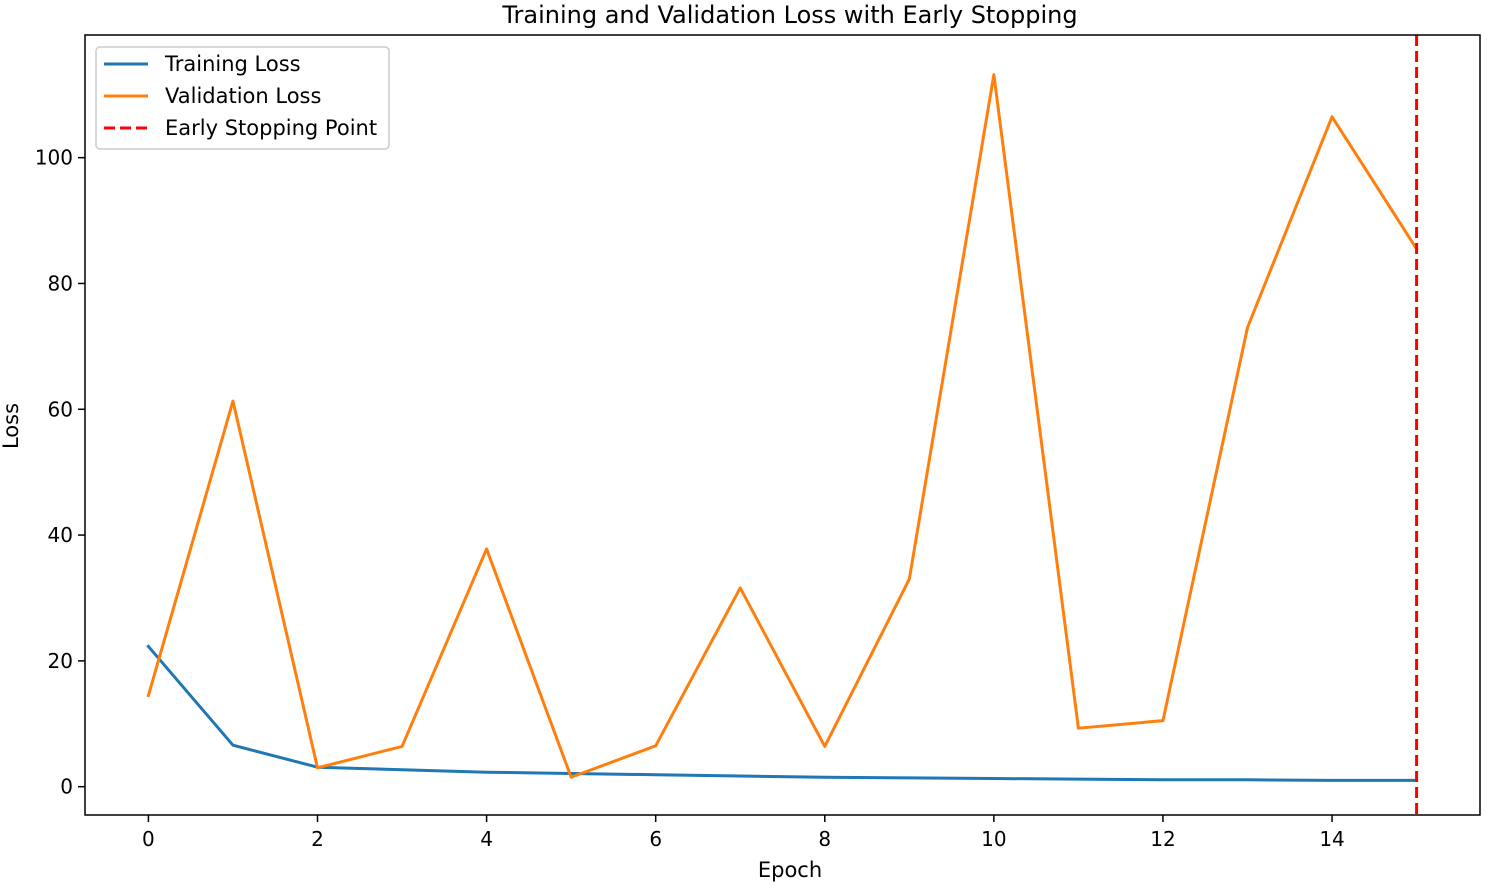 The height and width of the screenshot is (888, 1498). I want to click on x-tick-label: 4, so click(486, 839).